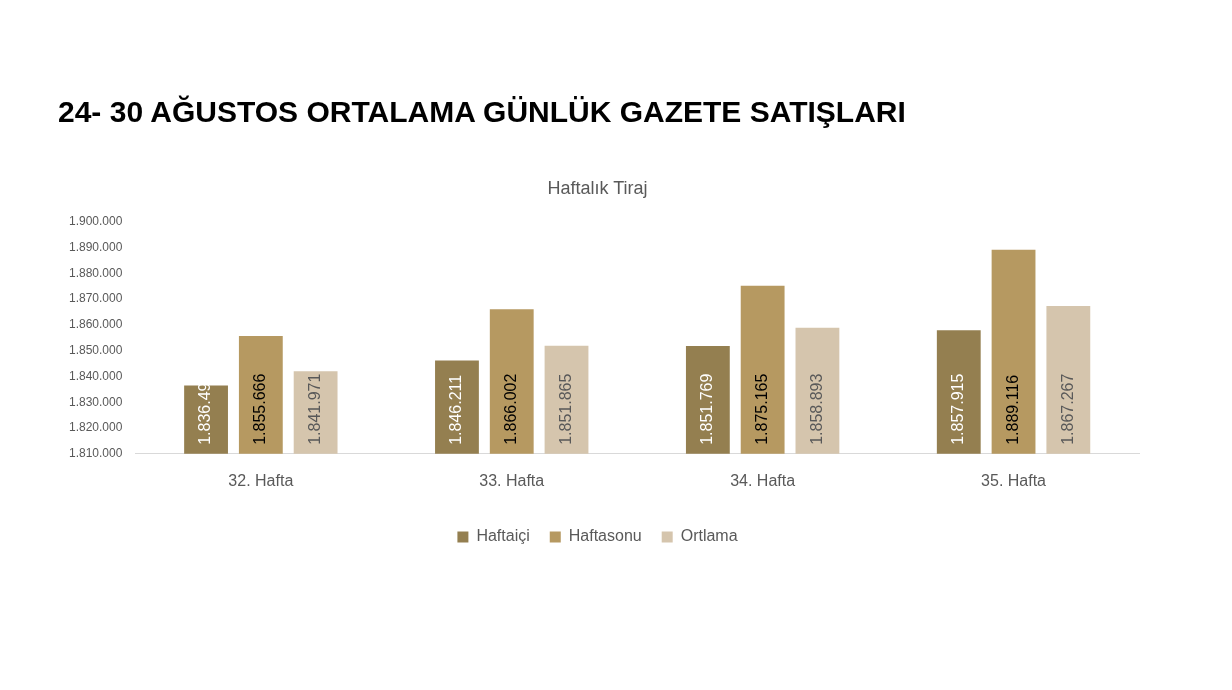 The height and width of the screenshot is (690, 1232). What do you see at coordinates (1067, 409) in the screenshot?
I see `data-label: 1.867.267` at bounding box center [1067, 409].